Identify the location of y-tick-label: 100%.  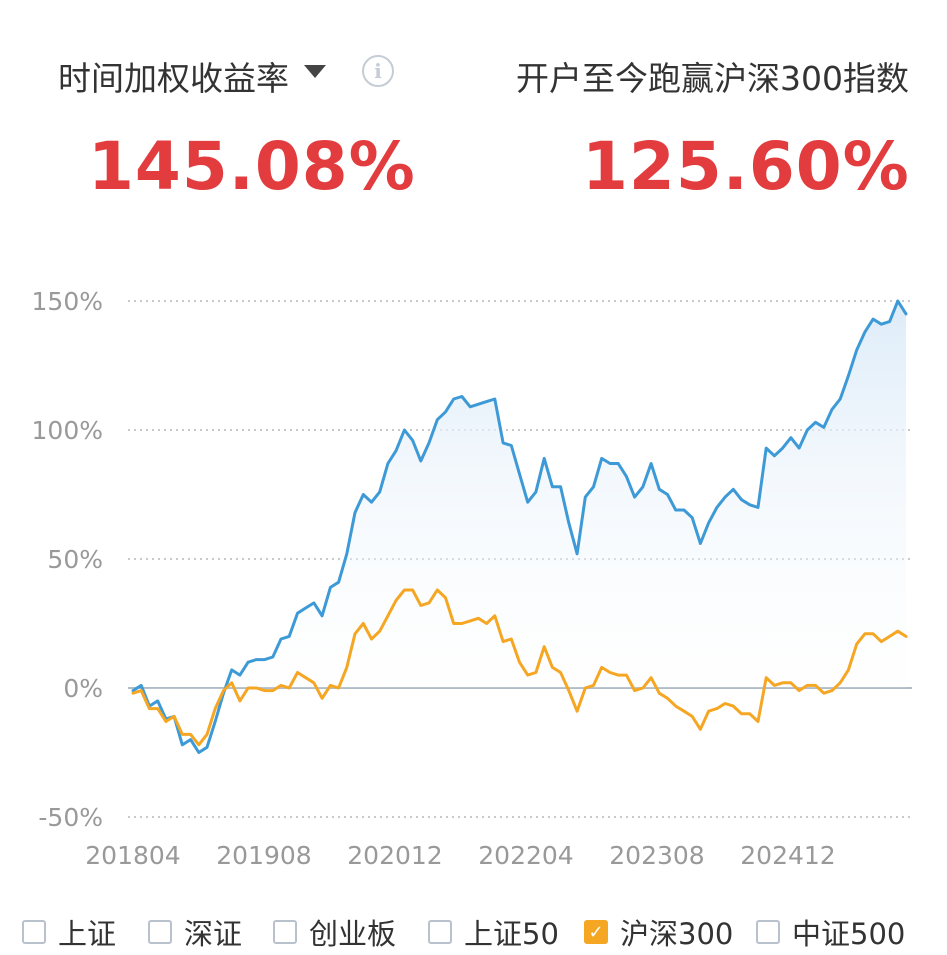
(67, 430).